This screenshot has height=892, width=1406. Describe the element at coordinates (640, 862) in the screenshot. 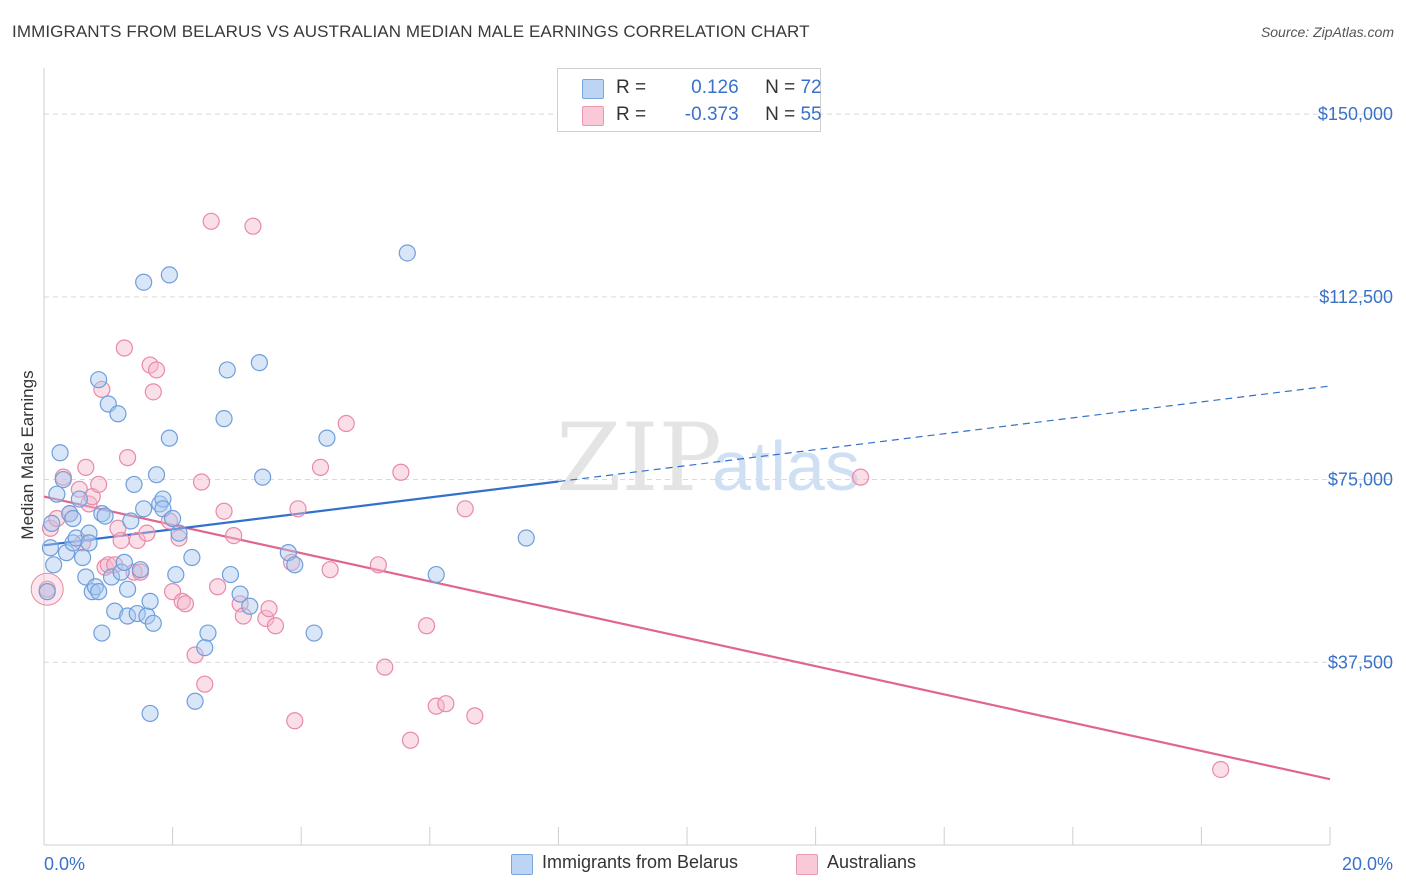

I see `legend-label-belarus: Immigrants from Belarus` at that location.